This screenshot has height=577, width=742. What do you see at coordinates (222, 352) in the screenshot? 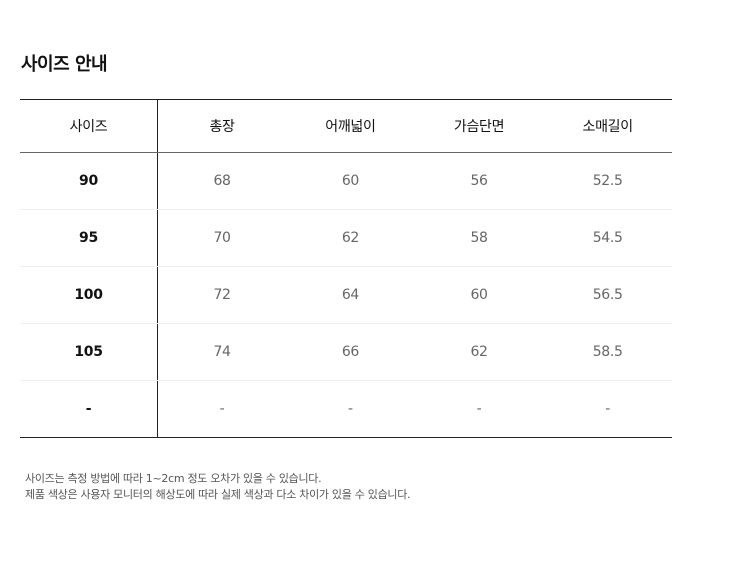
I see `total-length-cell: 74` at bounding box center [222, 352].